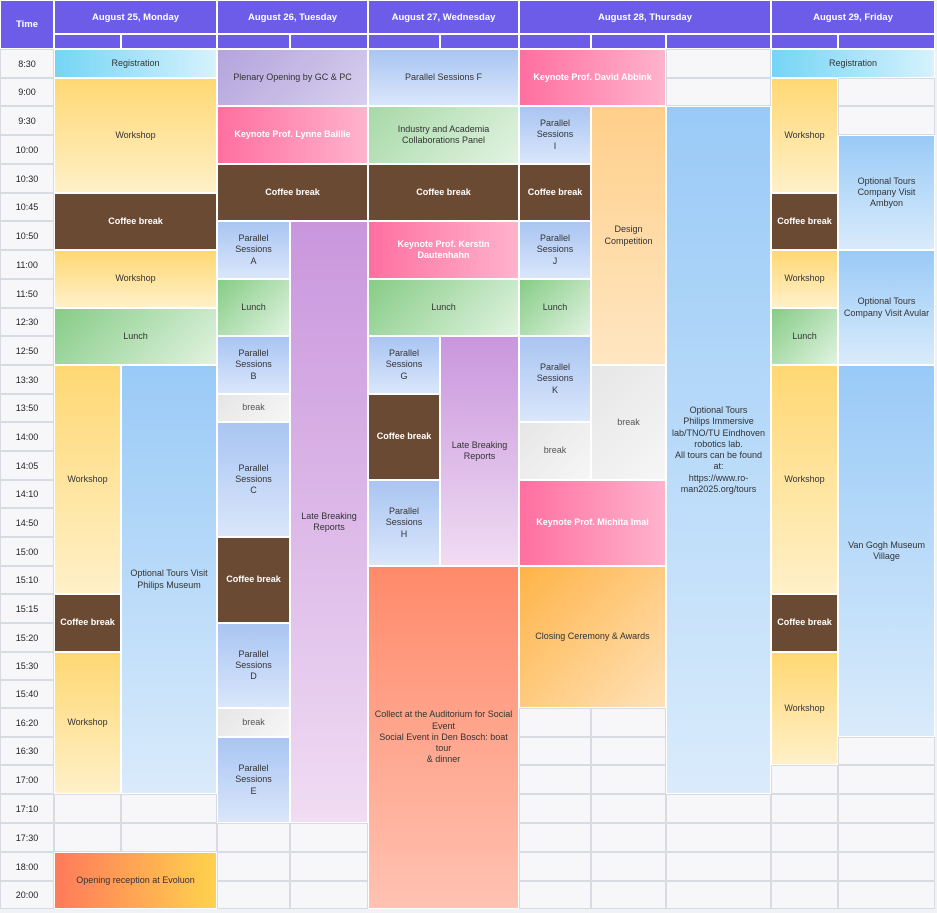  I want to click on day-header-monday: August 25, Monday, so click(135, 17).